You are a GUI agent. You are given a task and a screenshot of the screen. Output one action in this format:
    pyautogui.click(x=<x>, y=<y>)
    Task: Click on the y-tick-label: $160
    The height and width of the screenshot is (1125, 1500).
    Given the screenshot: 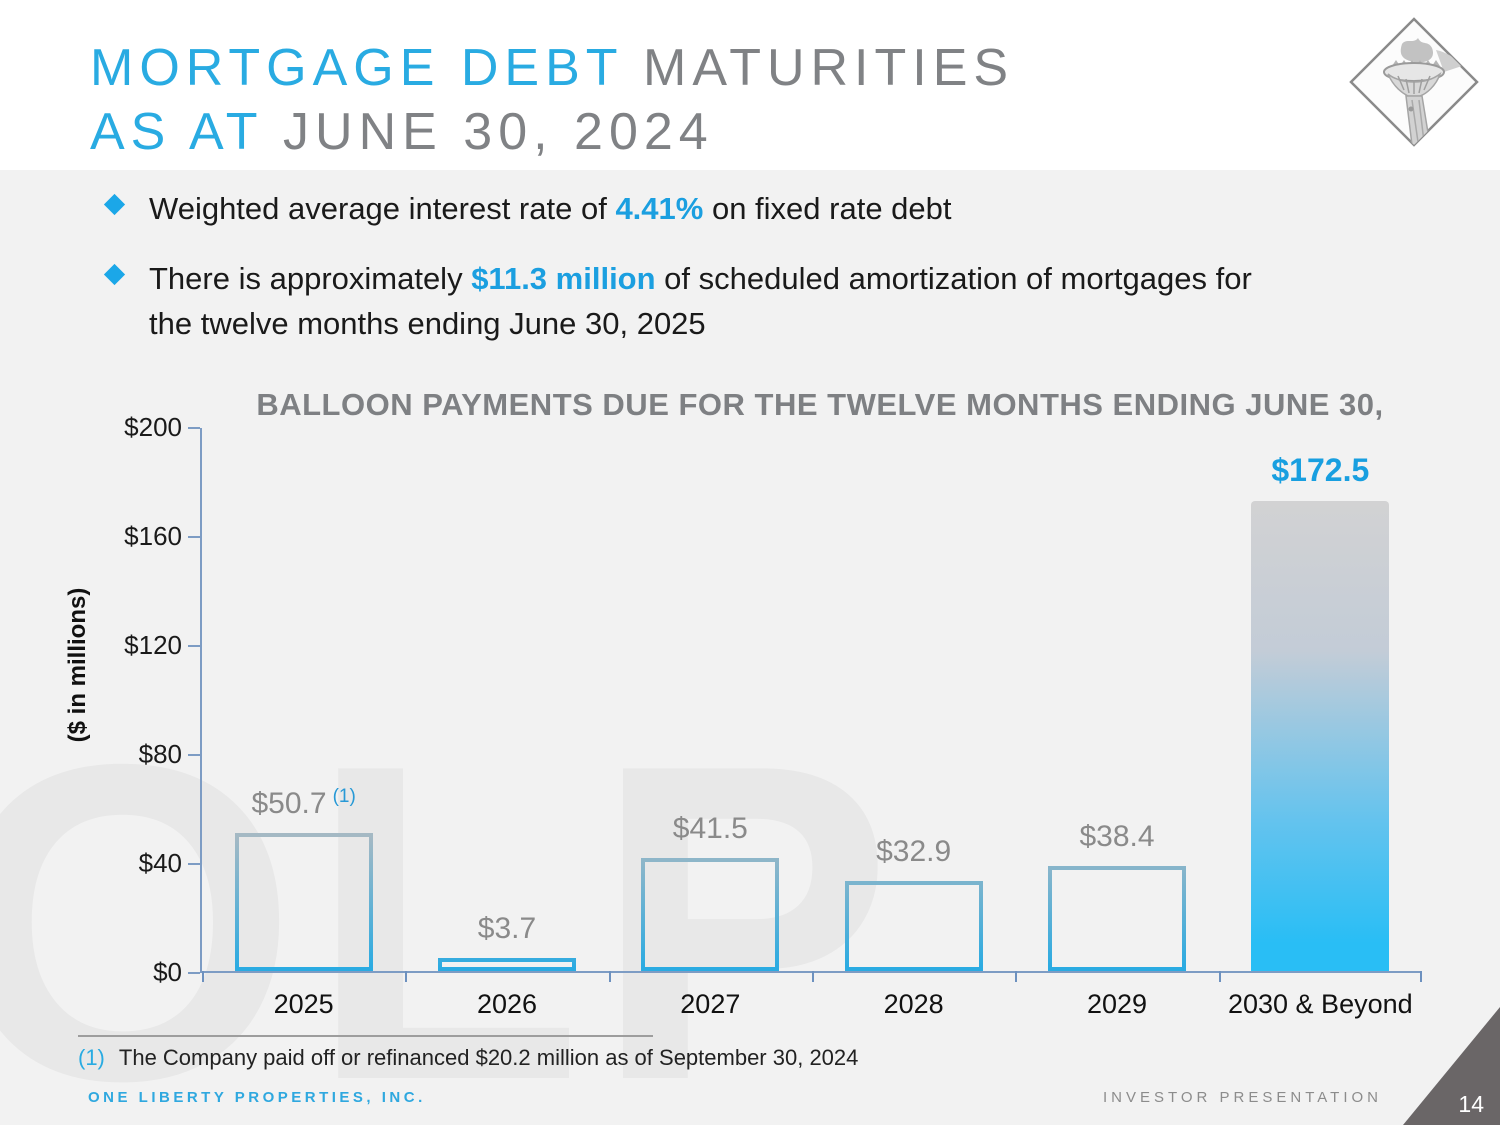 What is the action you would take?
    pyautogui.click(x=153, y=536)
    